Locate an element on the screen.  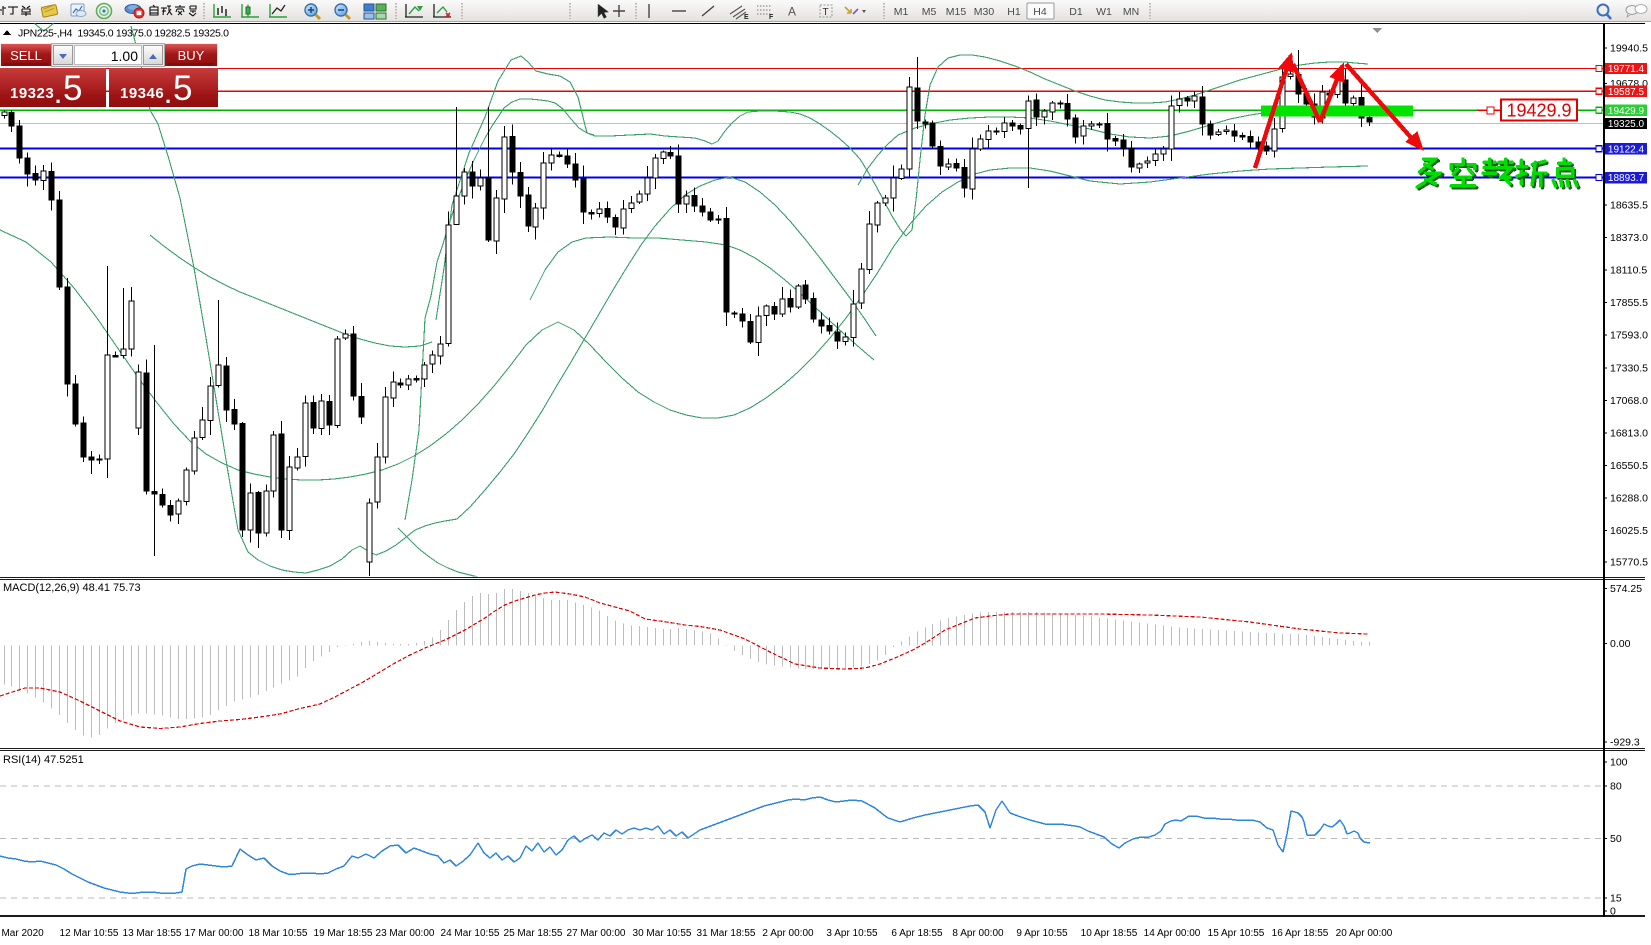
svg-text: 13 Mar 18:55 is located at coordinates (152, 933).